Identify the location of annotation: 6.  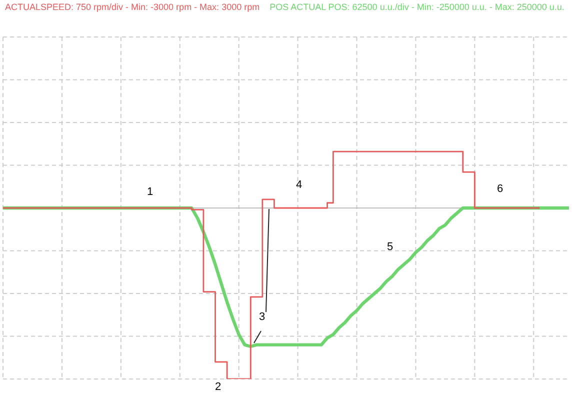
(500, 189).